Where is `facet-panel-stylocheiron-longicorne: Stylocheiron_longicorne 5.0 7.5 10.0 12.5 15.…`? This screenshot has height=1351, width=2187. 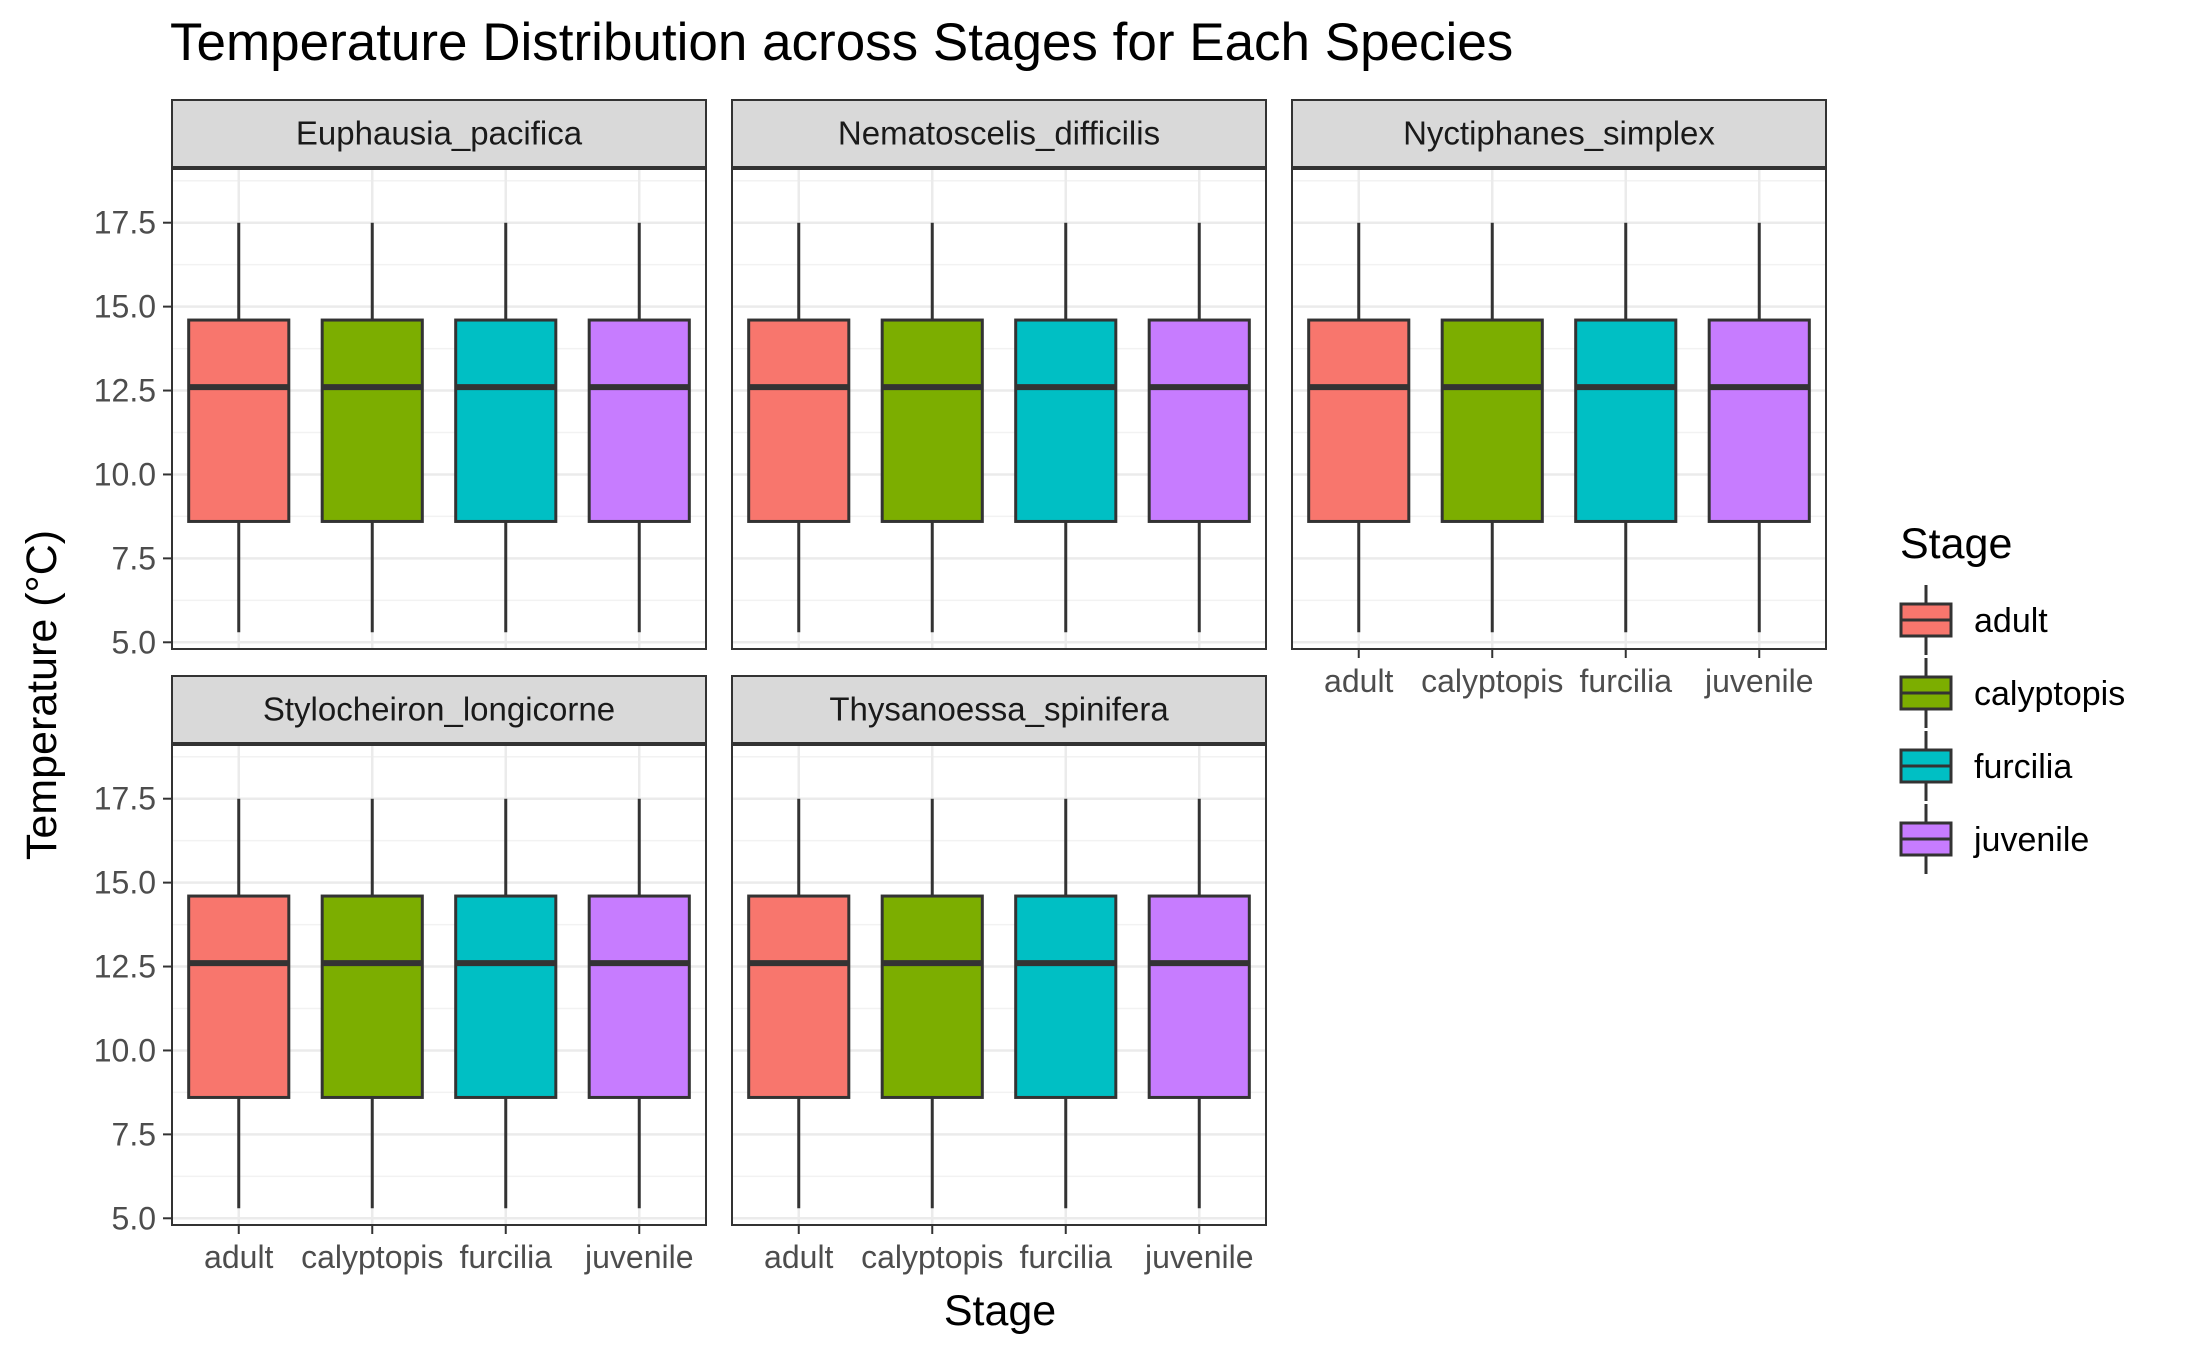
facet-panel-stylocheiron-longicorne: Stylocheiron_longicorne 5.0 7.5 10.0 12.5 15.… is located at coordinates (400, 975).